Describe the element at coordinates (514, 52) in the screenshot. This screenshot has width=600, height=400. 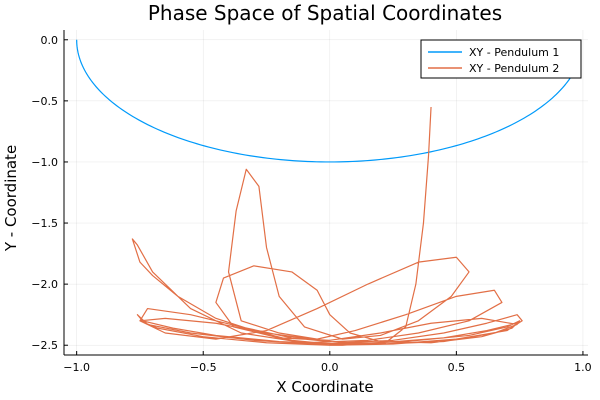
I see `legend-label-pendulum-1: XY - Pendulum 1` at that location.